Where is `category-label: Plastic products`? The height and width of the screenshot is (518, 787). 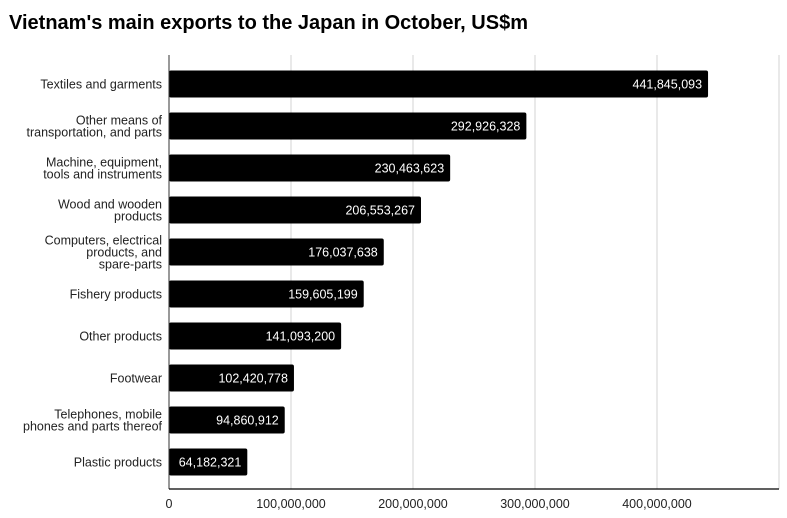 category-label: Plastic products is located at coordinates (118, 463).